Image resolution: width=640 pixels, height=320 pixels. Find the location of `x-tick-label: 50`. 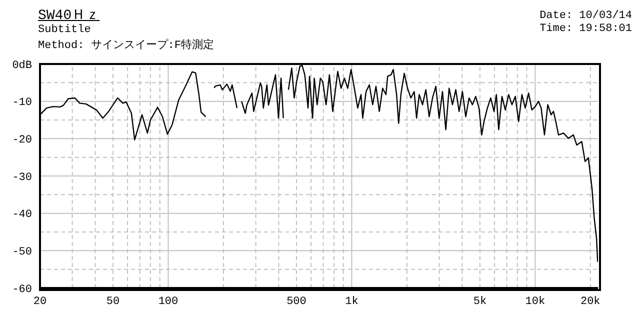

x-tick-label: 50 is located at coordinates (113, 302).